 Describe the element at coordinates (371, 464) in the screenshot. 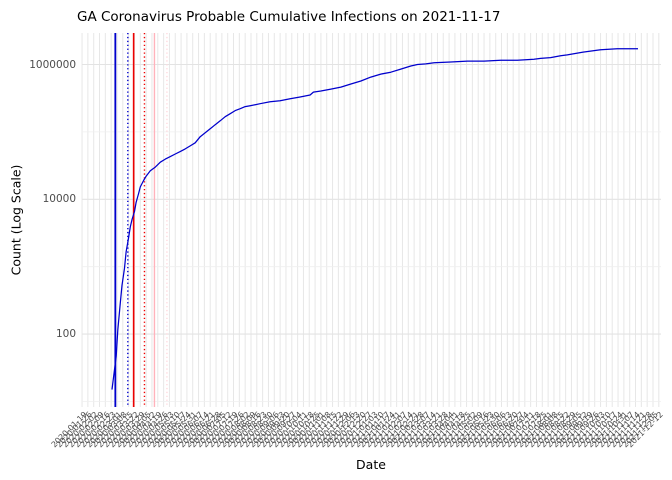

I see `x-axis-title: Date` at that location.